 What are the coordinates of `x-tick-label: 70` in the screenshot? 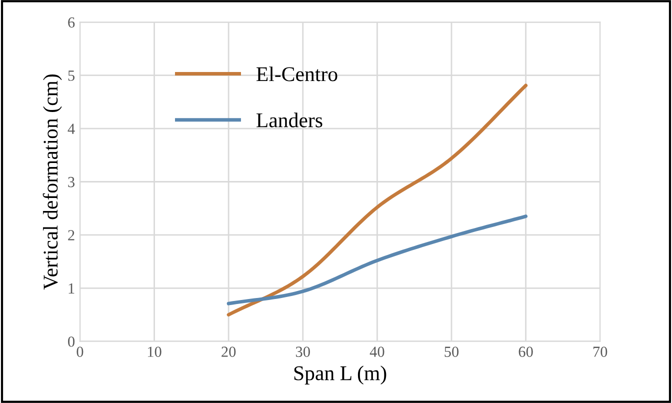 It's located at (600, 351).